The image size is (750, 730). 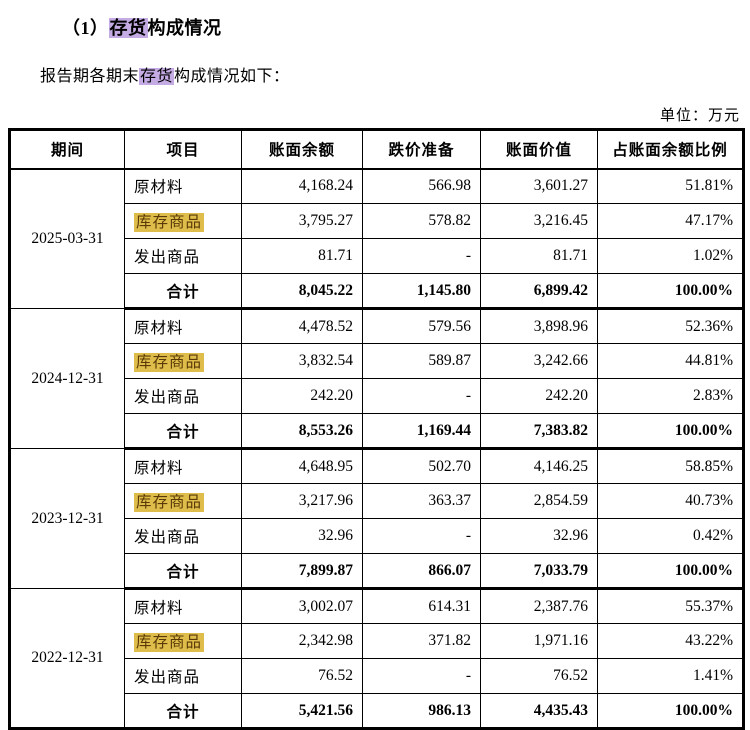 I want to click on header-item: 项目, so click(x=183, y=149).